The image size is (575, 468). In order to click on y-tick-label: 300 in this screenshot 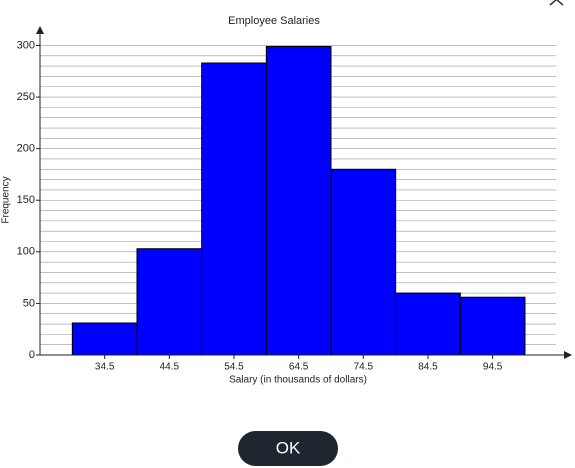, I will do `click(26, 45)`.